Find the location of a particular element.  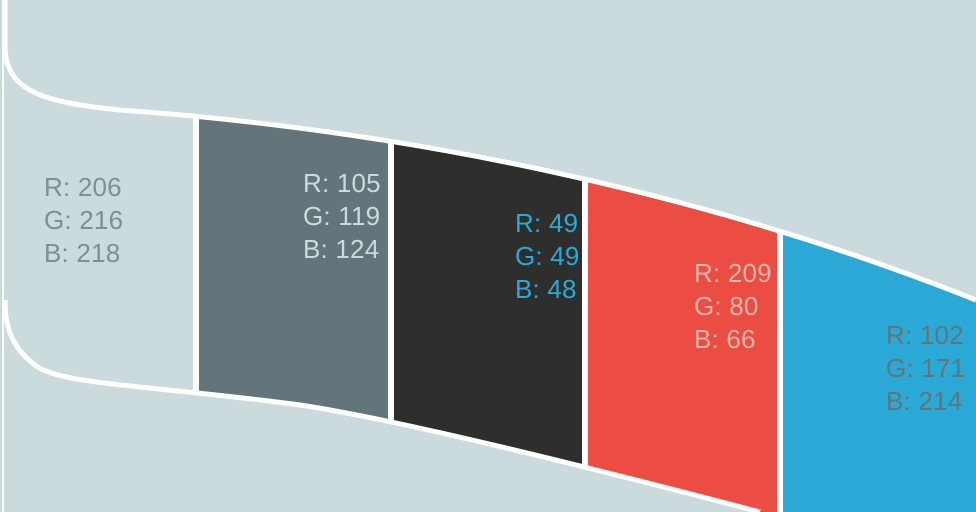

swatch-2-g-value: G: 119 is located at coordinates (342, 216).